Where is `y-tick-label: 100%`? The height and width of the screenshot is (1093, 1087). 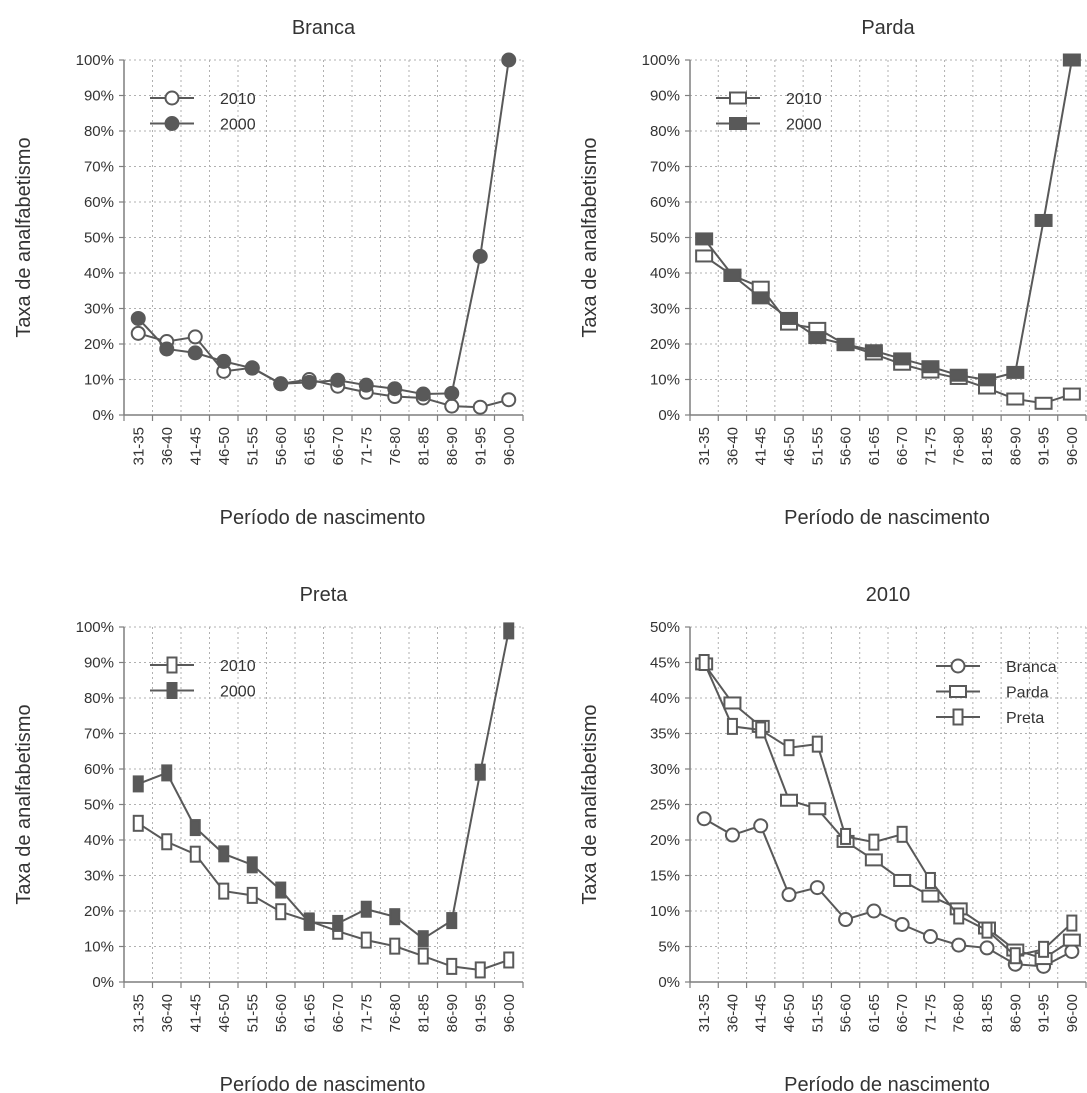 y-tick-label: 100% is located at coordinates (661, 60).